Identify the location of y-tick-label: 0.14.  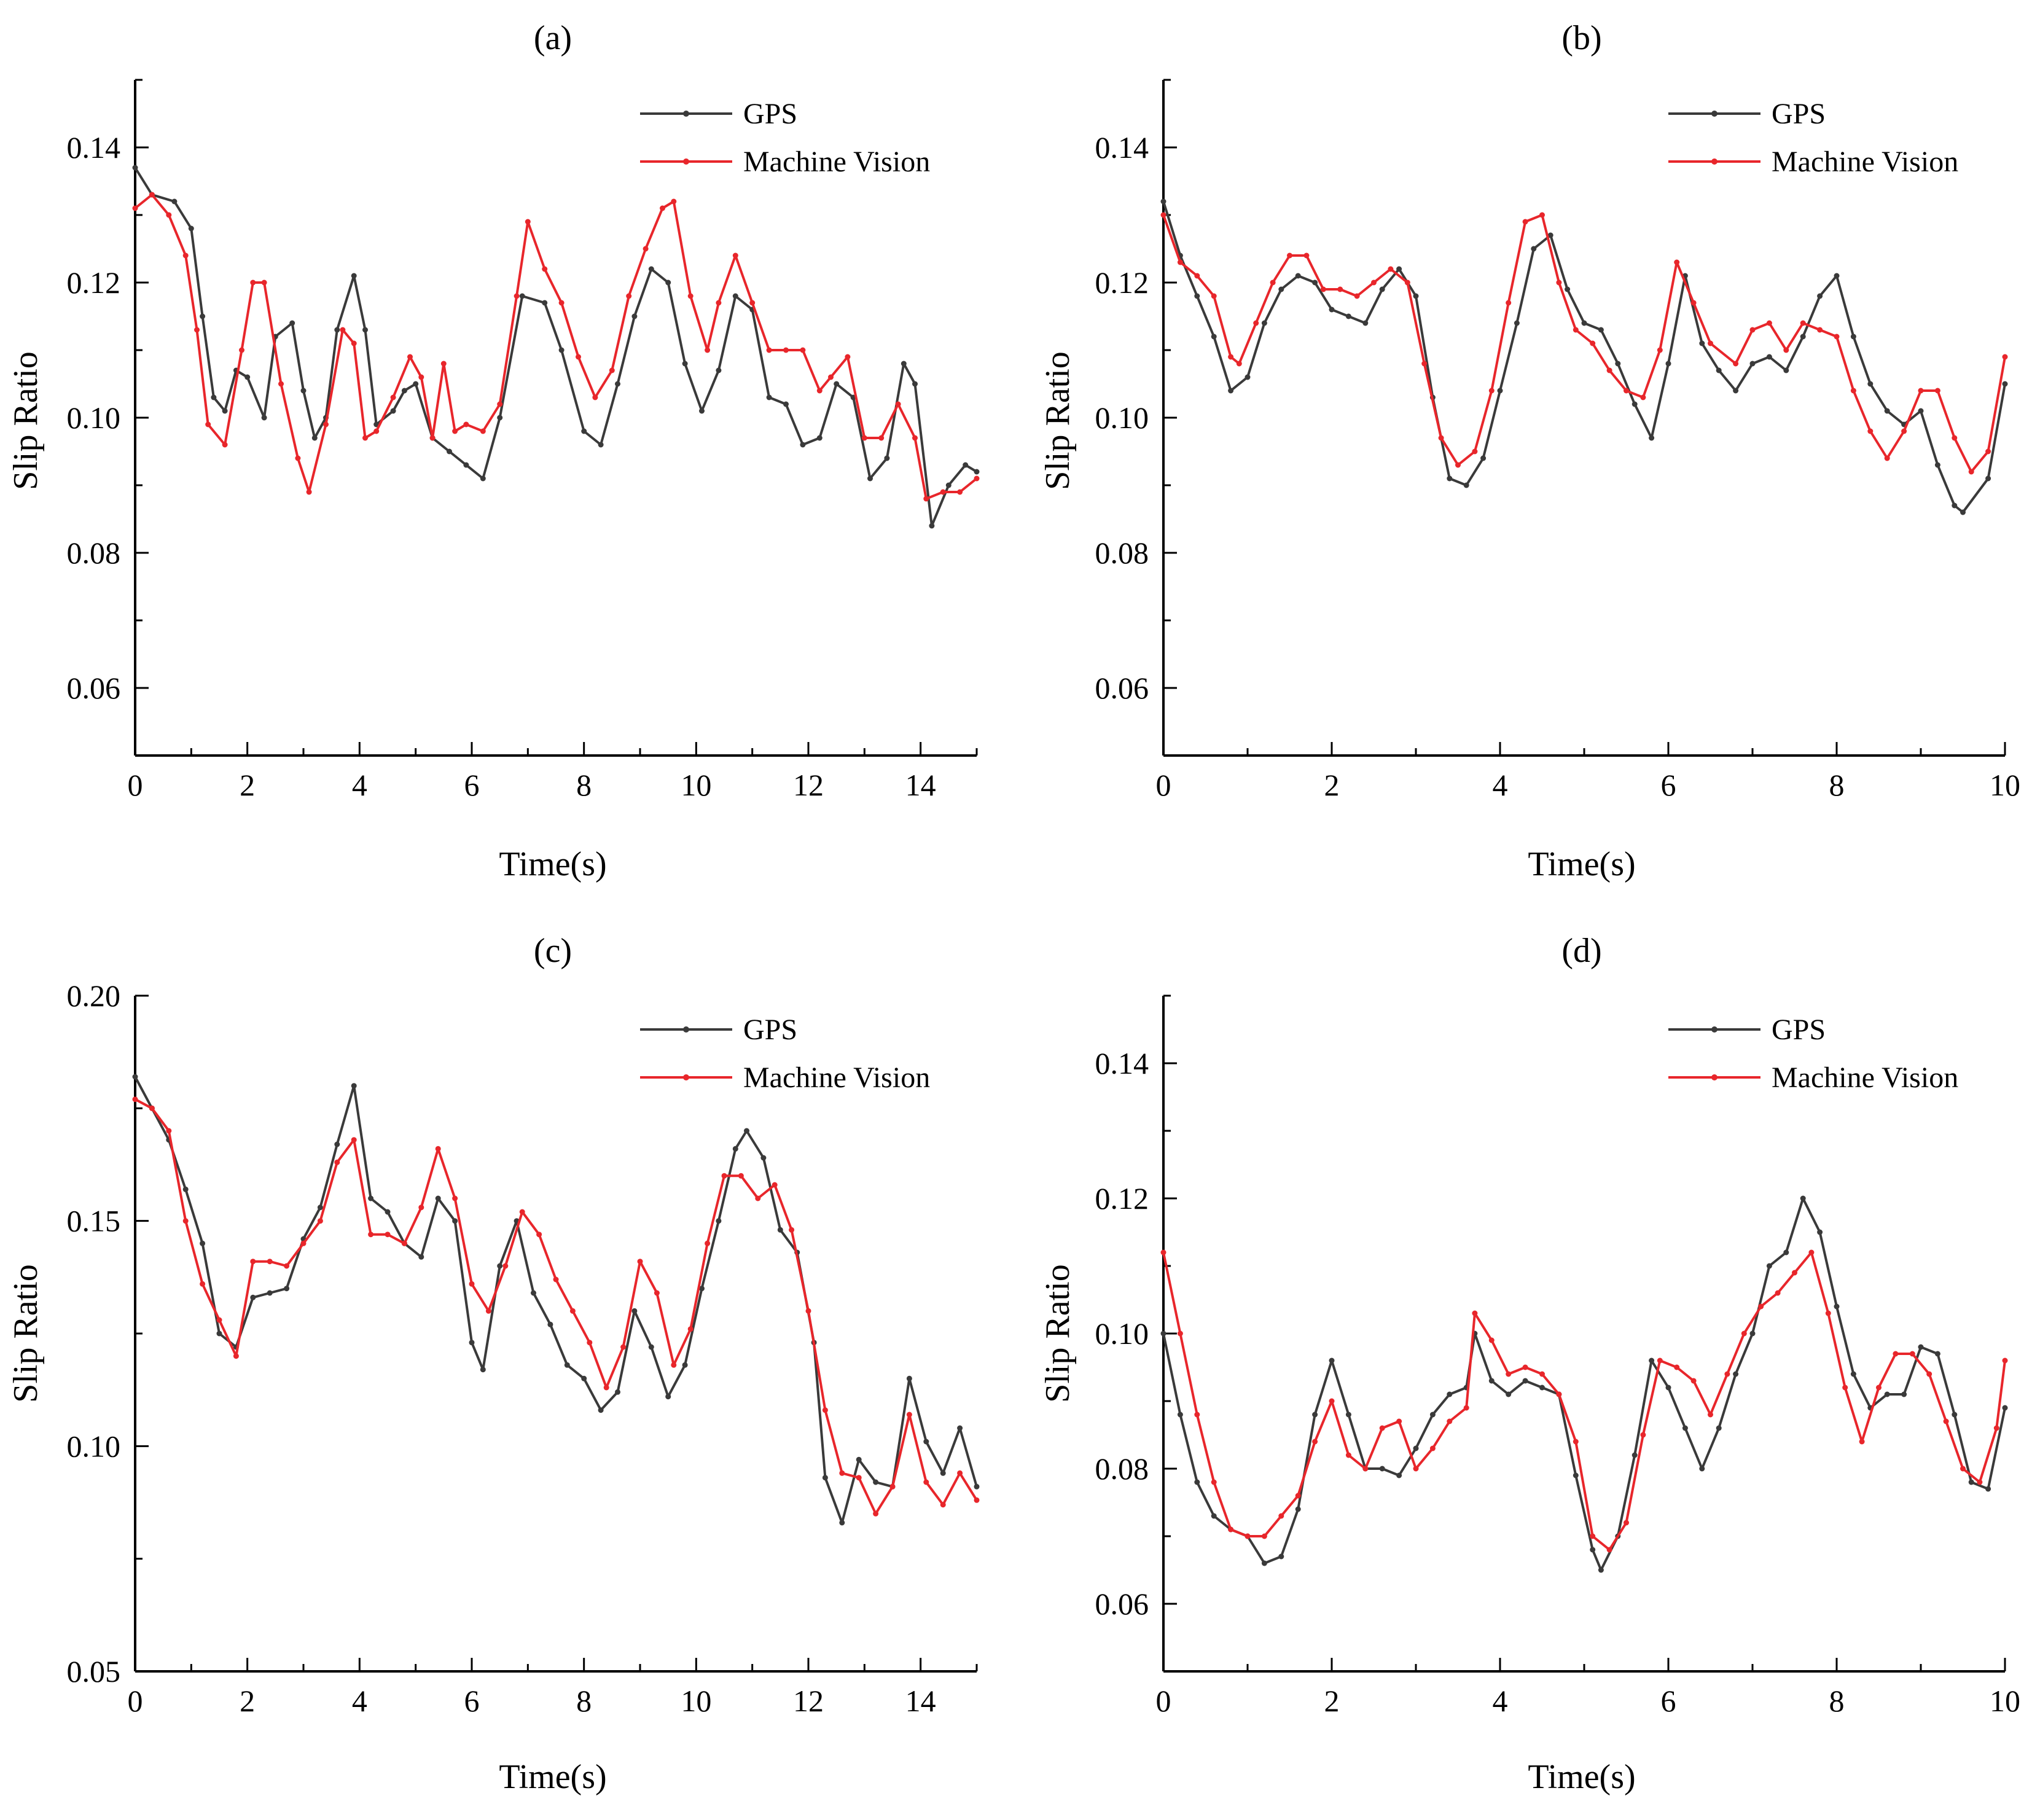
(1122, 1063).